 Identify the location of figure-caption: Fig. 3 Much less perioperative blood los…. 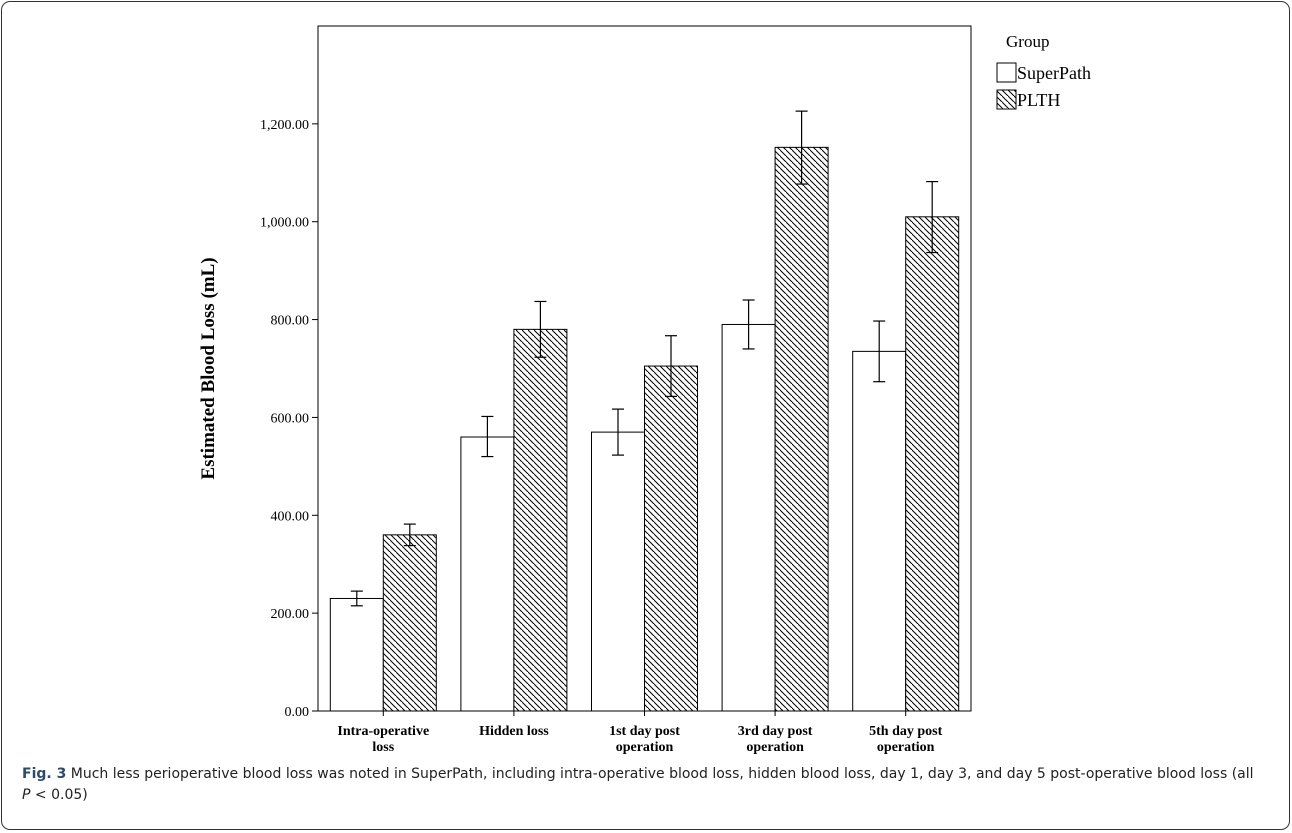
(642, 785).